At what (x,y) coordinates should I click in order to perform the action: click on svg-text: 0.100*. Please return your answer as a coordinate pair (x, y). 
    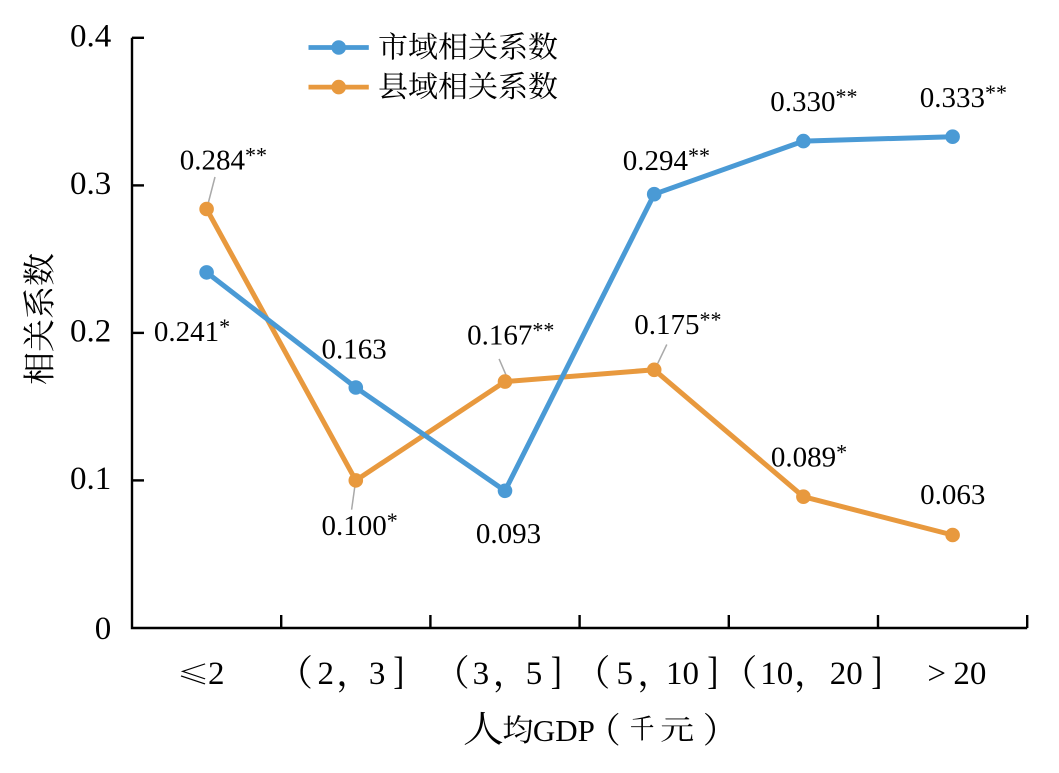
    Looking at the image, I should click on (360, 525).